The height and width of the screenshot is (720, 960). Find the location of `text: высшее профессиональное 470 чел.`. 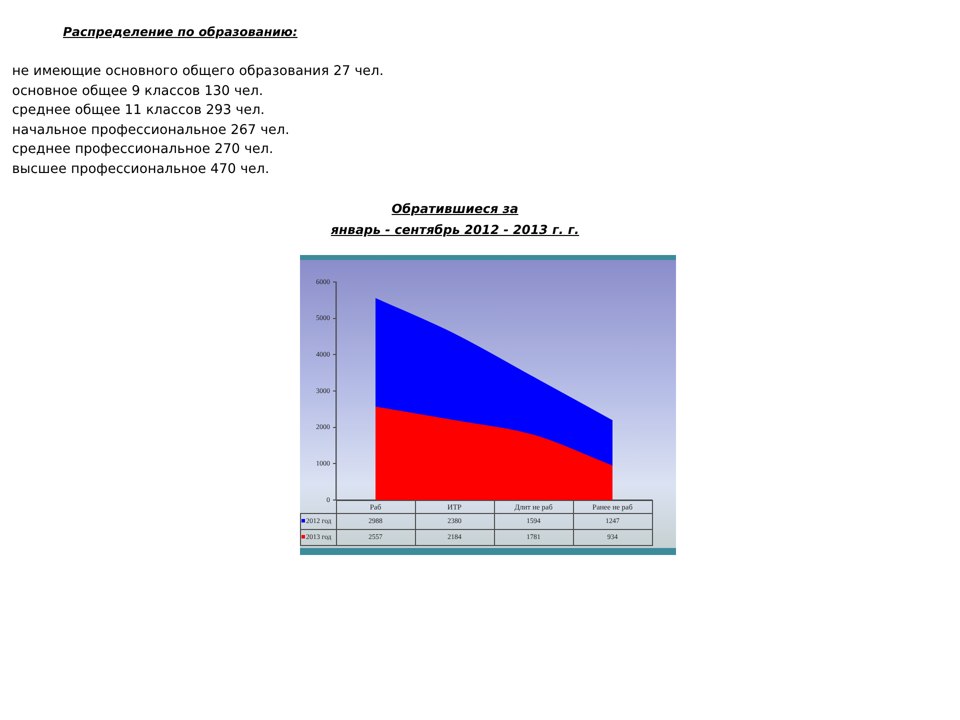

text: высшее профессиональное 470 чел. is located at coordinates (141, 169).